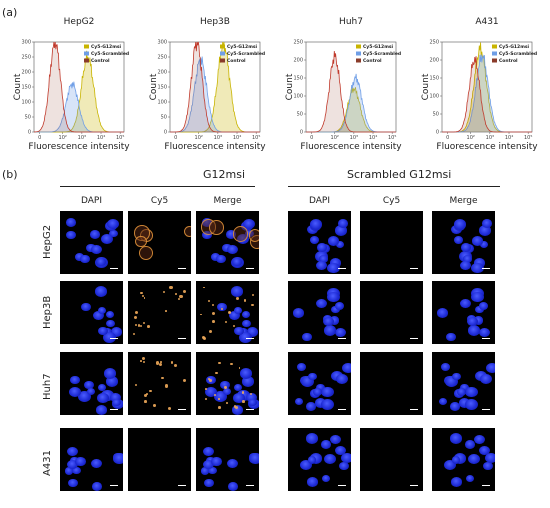 The height and width of the screenshot is (508, 550). I want to click on micrograph-hep3b-cy5, so click(391, 312).